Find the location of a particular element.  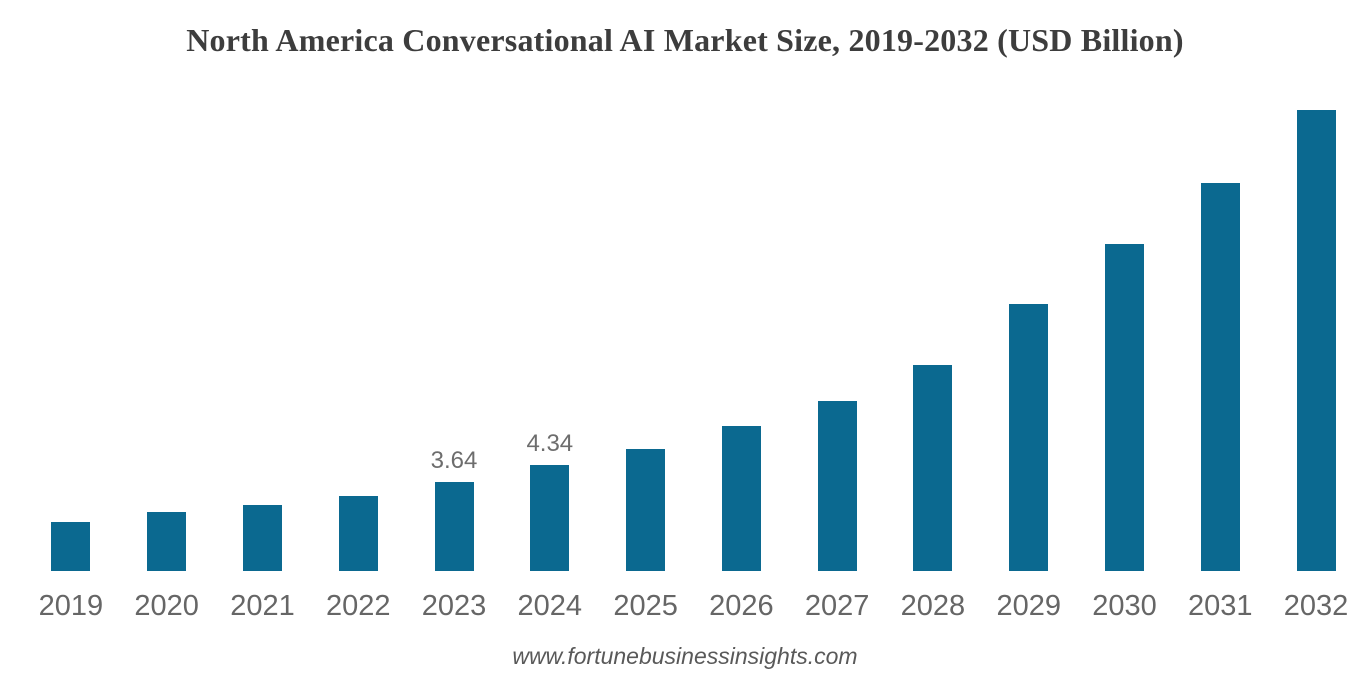

bar-group-2024: 4.34 is located at coordinates (550, 328).